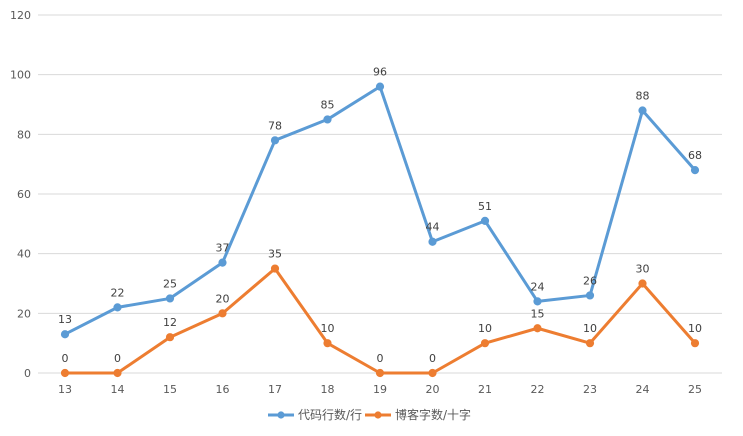 This screenshot has height=436, width=743. What do you see at coordinates (538, 286) in the screenshot?
I see `data-label: 24` at bounding box center [538, 286].